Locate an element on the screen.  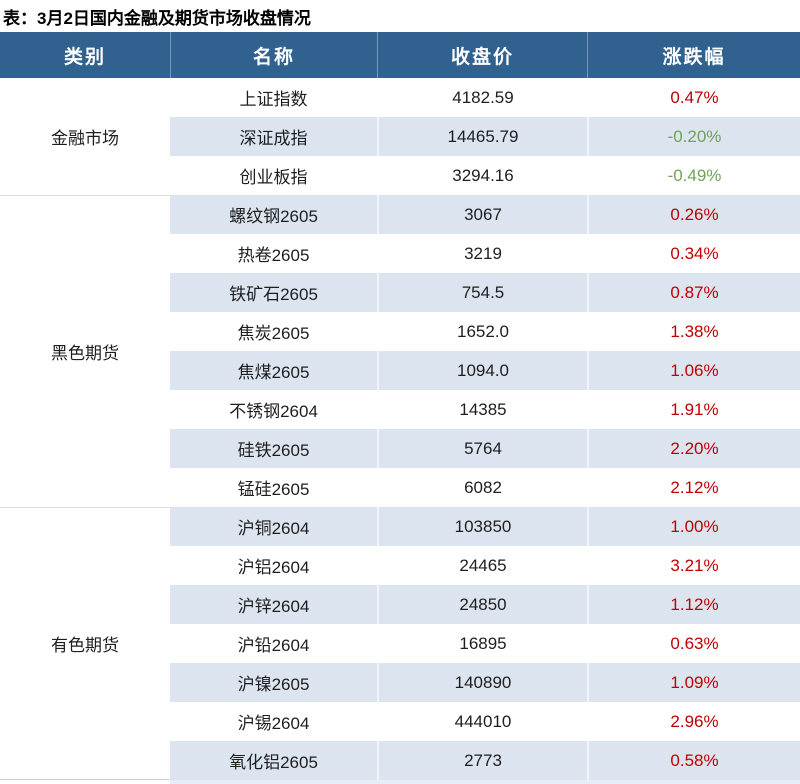
table-row: 沪锡2604 444010 2.96% is located at coordinates (400, 721).